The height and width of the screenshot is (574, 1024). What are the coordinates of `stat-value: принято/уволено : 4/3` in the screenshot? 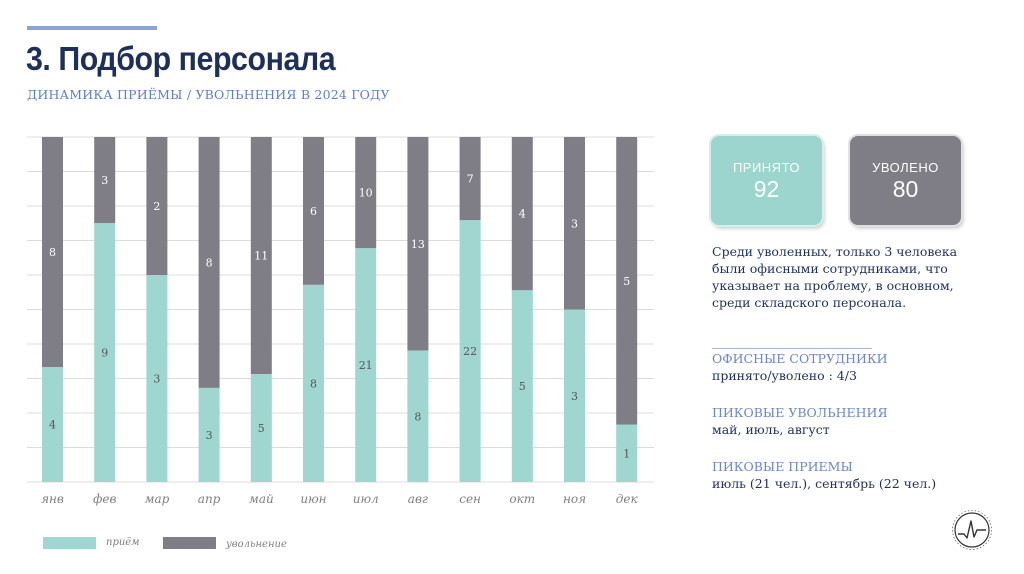 It's located at (784, 375).